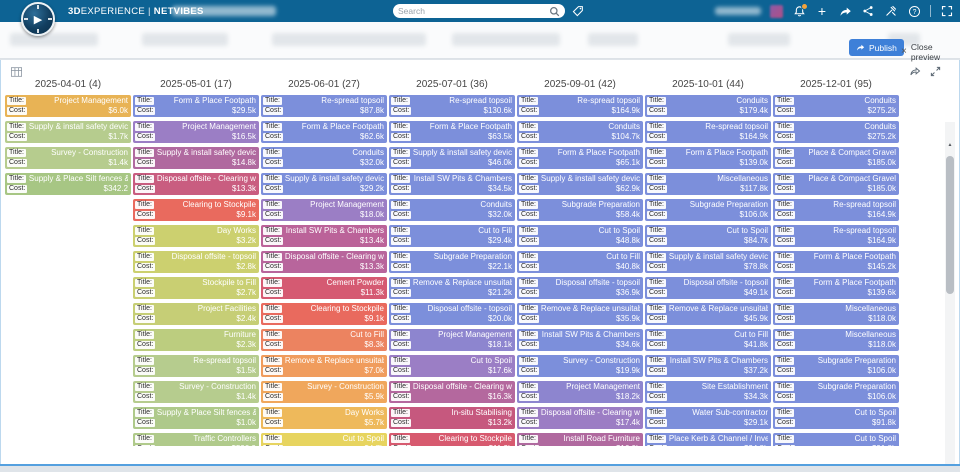  I want to click on kanban-card: Title: Cut to Spoil Cost: $17.6k, so click(452, 366).